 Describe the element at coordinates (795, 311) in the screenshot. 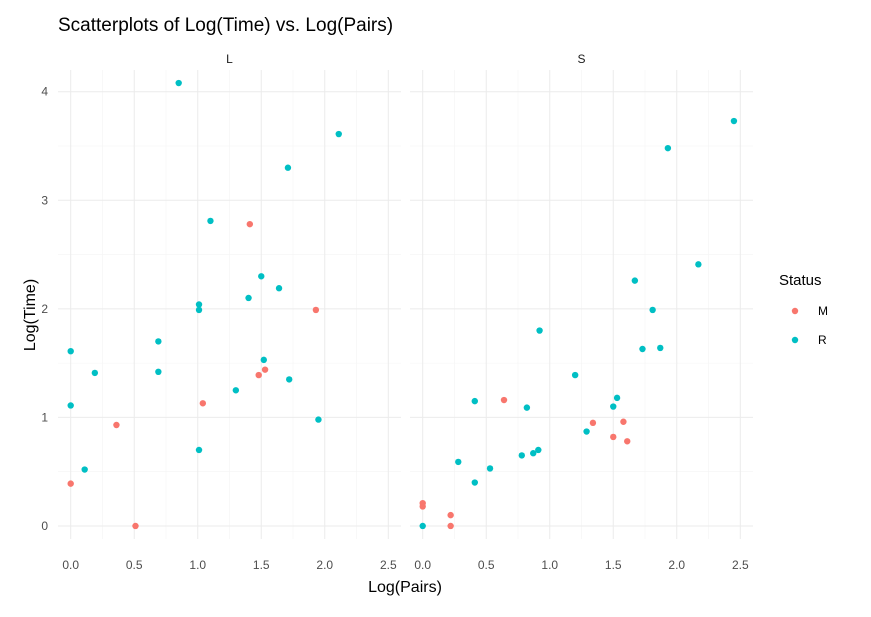

I see `legend-key-M` at that location.